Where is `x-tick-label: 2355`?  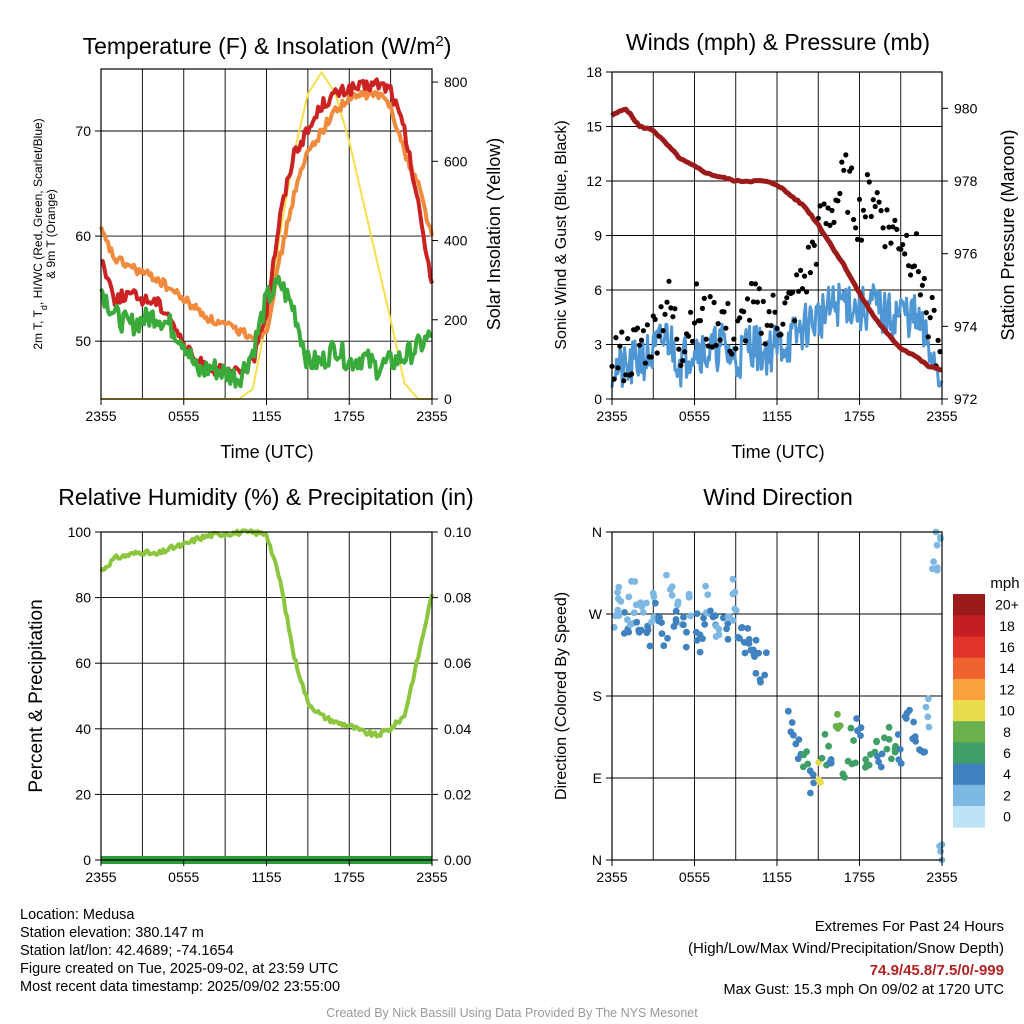 x-tick-label: 2355 is located at coordinates (431, 877).